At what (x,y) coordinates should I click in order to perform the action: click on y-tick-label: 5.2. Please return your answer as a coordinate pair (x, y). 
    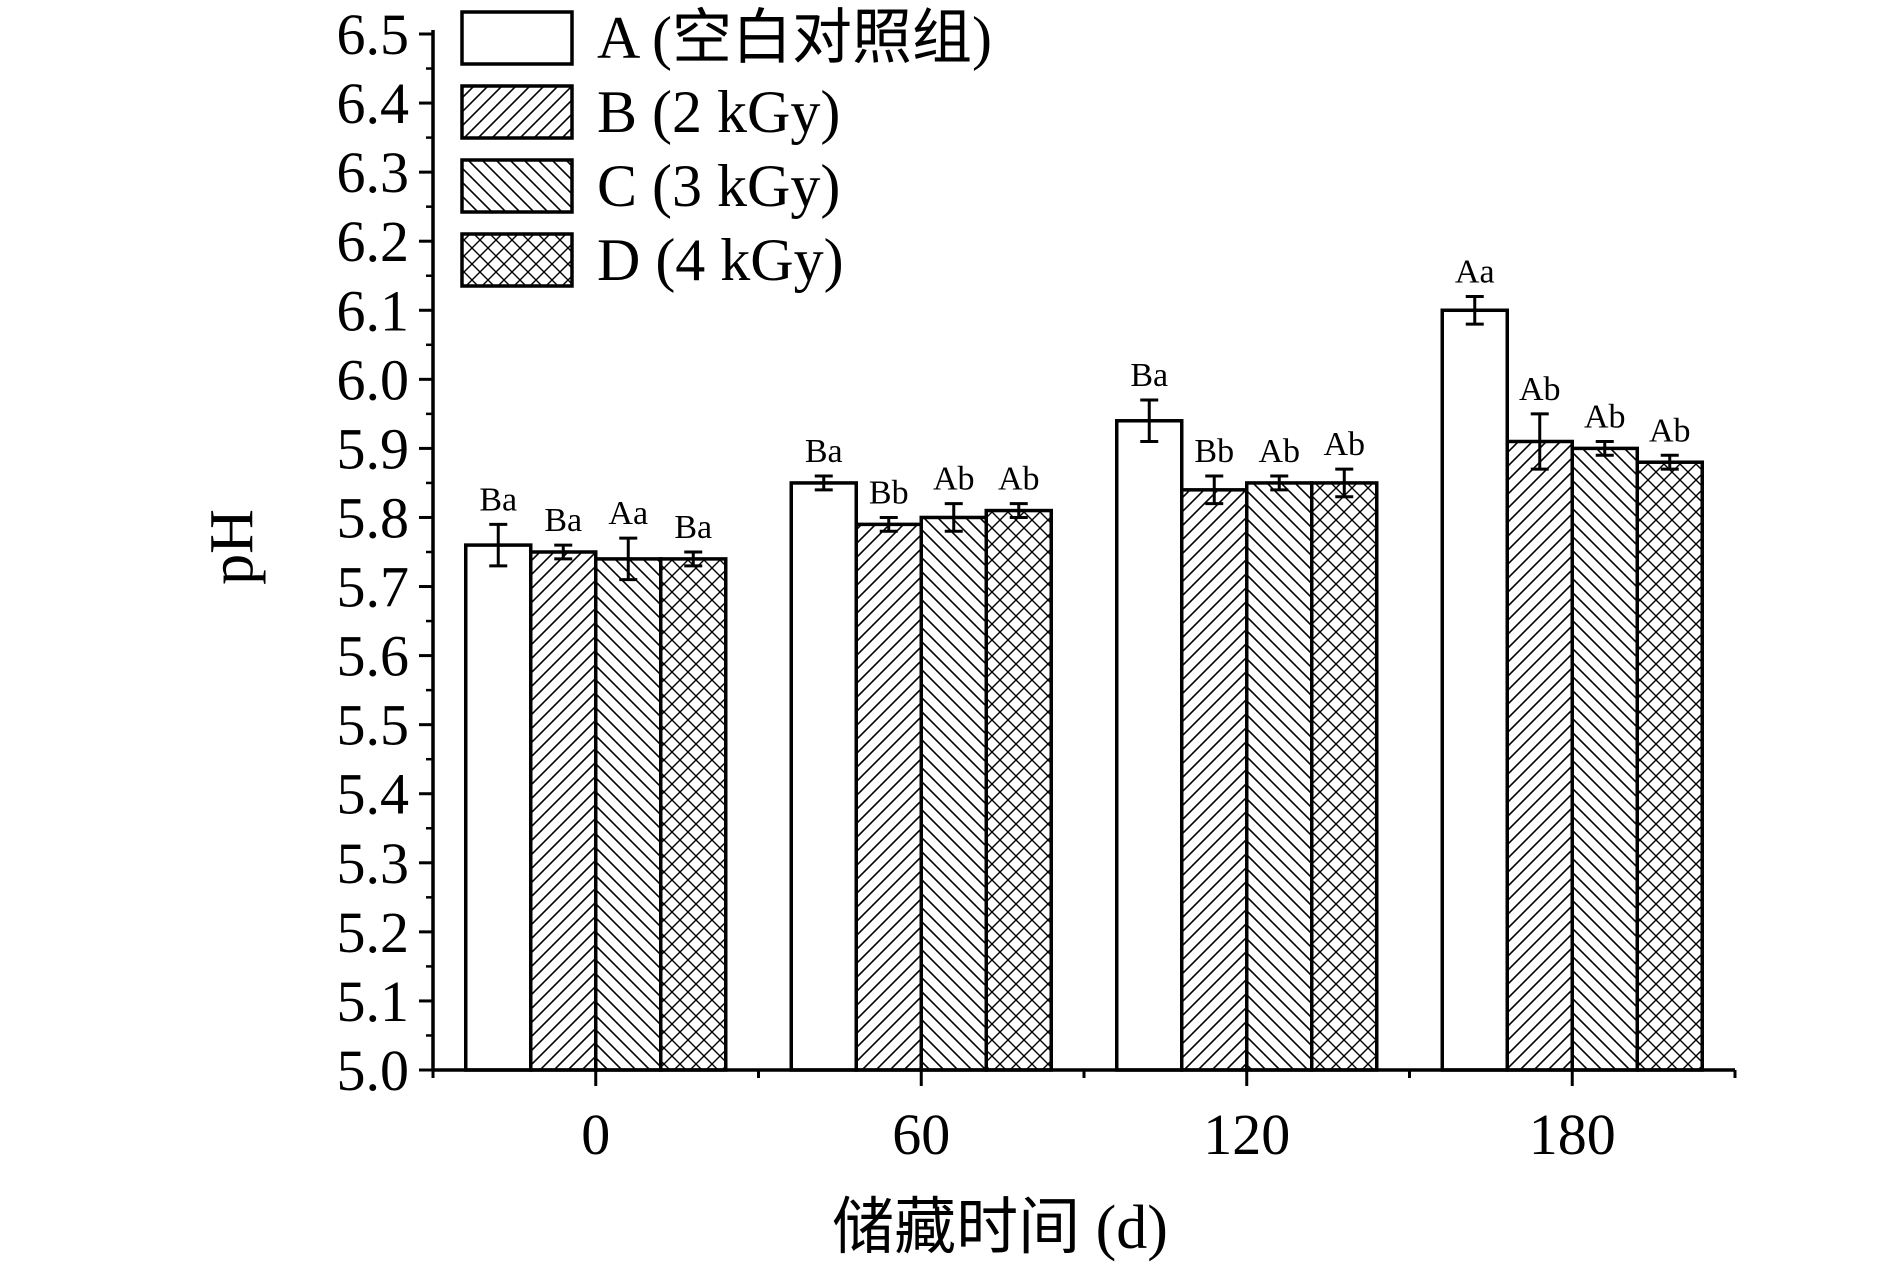
    Looking at the image, I should click on (373, 932).